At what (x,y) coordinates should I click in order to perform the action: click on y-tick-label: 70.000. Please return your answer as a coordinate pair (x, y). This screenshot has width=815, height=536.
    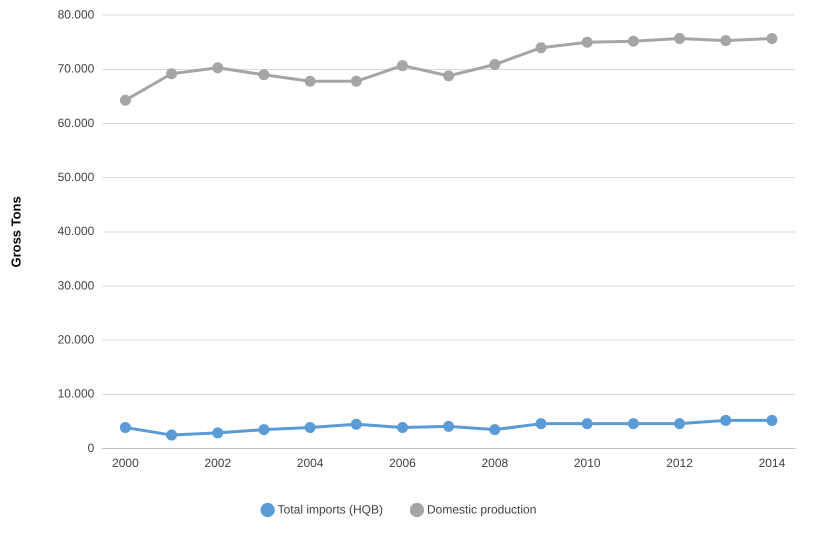
    Looking at the image, I should click on (76, 69).